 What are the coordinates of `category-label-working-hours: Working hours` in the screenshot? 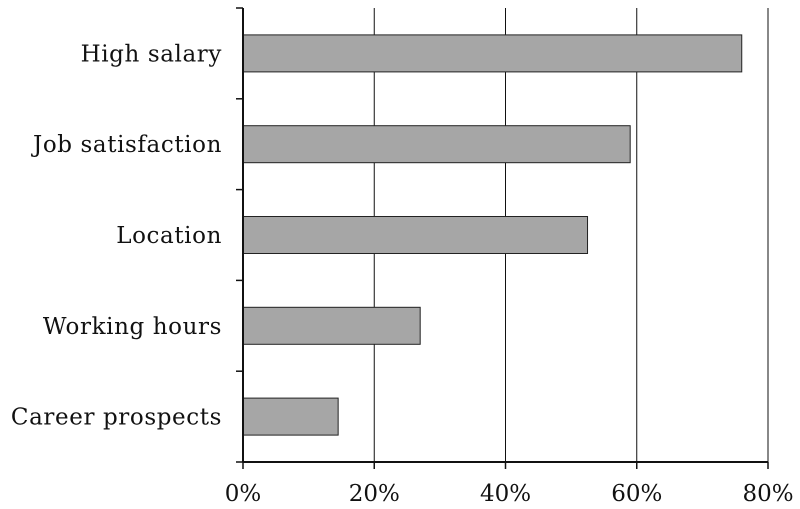 It's located at (132, 327).